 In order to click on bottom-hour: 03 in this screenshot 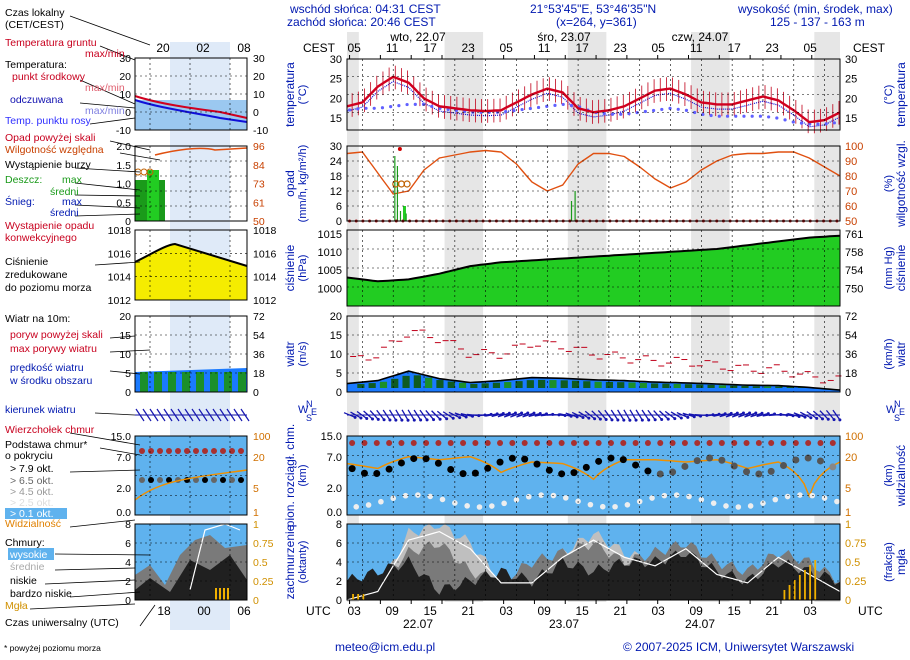, I will do `click(506, 611)`.